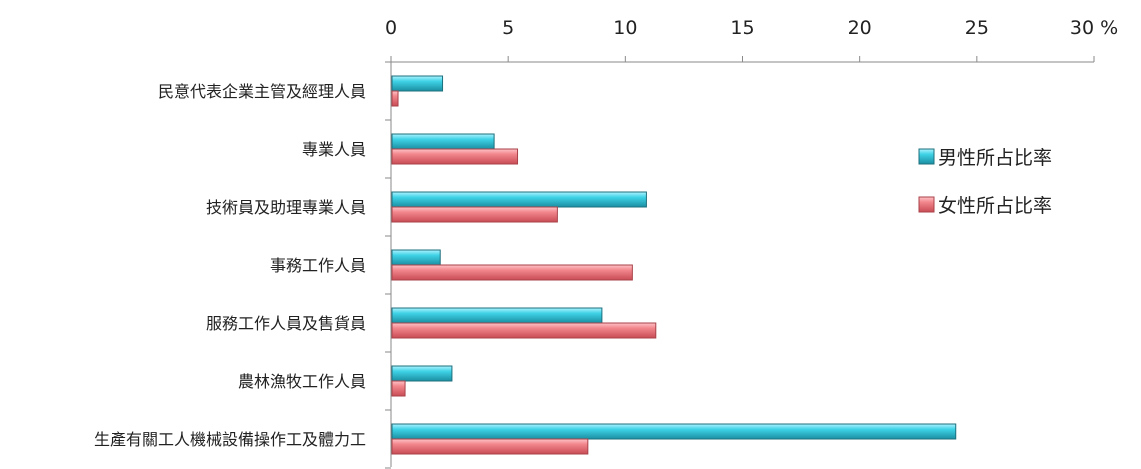  What do you see at coordinates (230, 439) in the screenshot?
I see `category-label: 生產有關工人機械設備操作工及體力工` at bounding box center [230, 439].